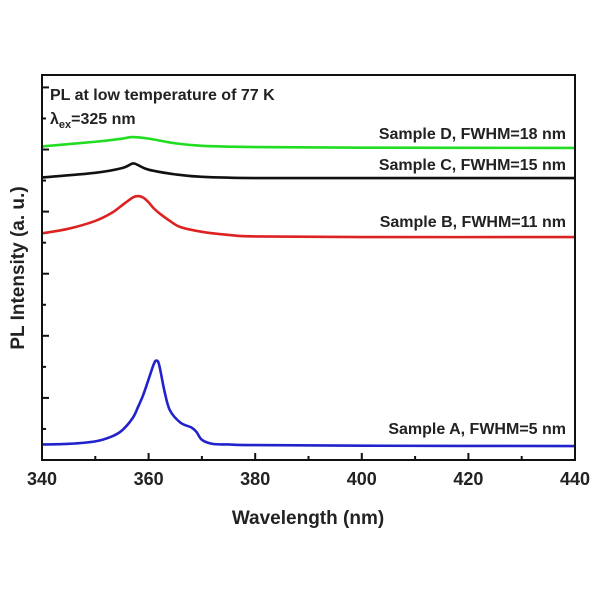 Image resolution: width=600 pixels, height=600 pixels. What do you see at coordinates (149, 479) in the screenshot?
I see `x-tick-label: 360` at bounding box center [149, 479].